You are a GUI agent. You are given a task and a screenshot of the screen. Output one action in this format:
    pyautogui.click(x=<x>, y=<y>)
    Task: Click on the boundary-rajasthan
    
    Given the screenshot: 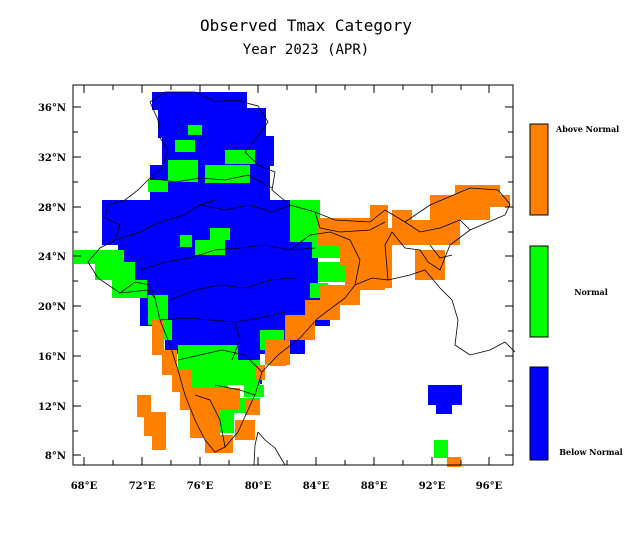 What is the action you would take?
    pyautogui.click(x=165, y=220)
    